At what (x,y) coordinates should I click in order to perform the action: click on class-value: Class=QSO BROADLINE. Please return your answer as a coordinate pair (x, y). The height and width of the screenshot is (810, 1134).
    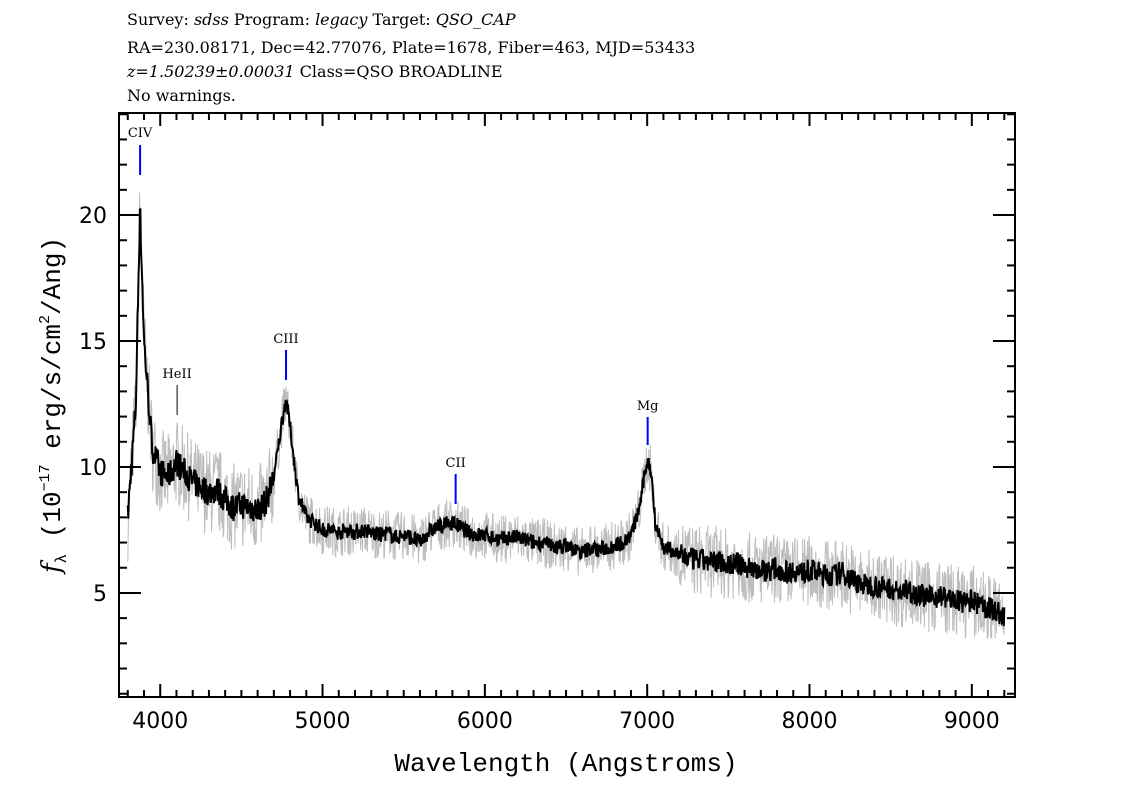
    Looking at the image, I should click on (401, 71).